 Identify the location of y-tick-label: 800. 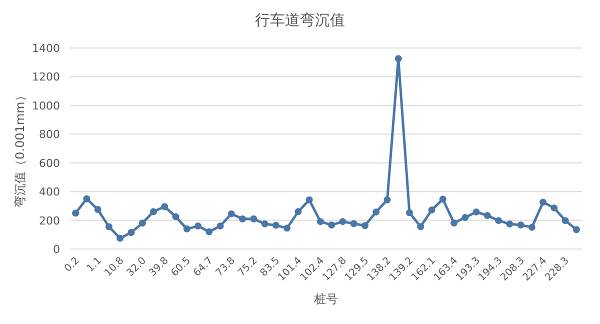
(49, 135).